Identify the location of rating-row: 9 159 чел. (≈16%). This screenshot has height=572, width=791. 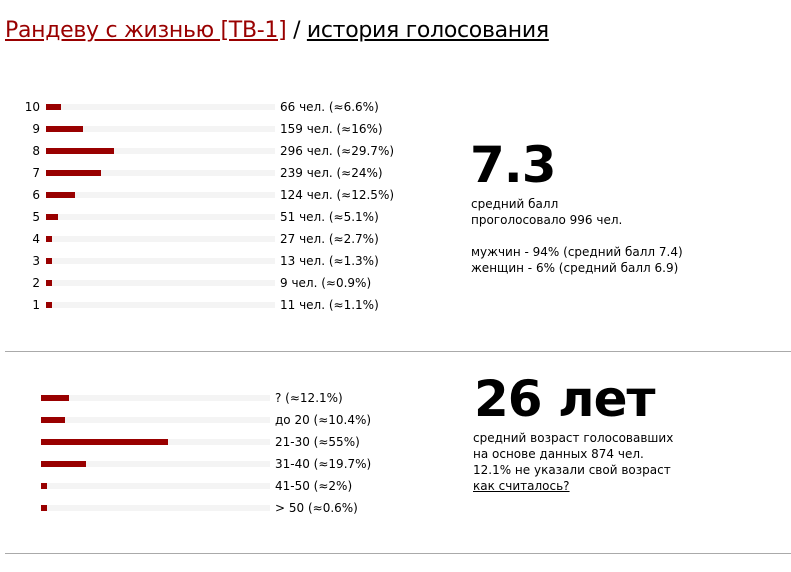
(395, 129).